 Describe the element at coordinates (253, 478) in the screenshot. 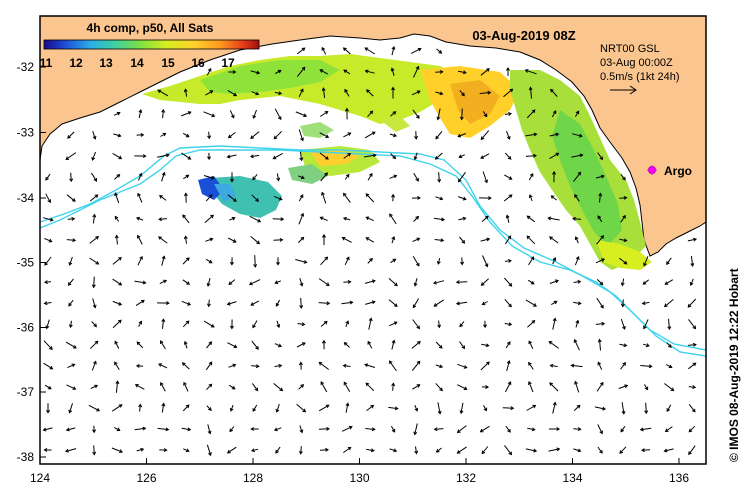

I see `x-tick-label: 128` at that location.